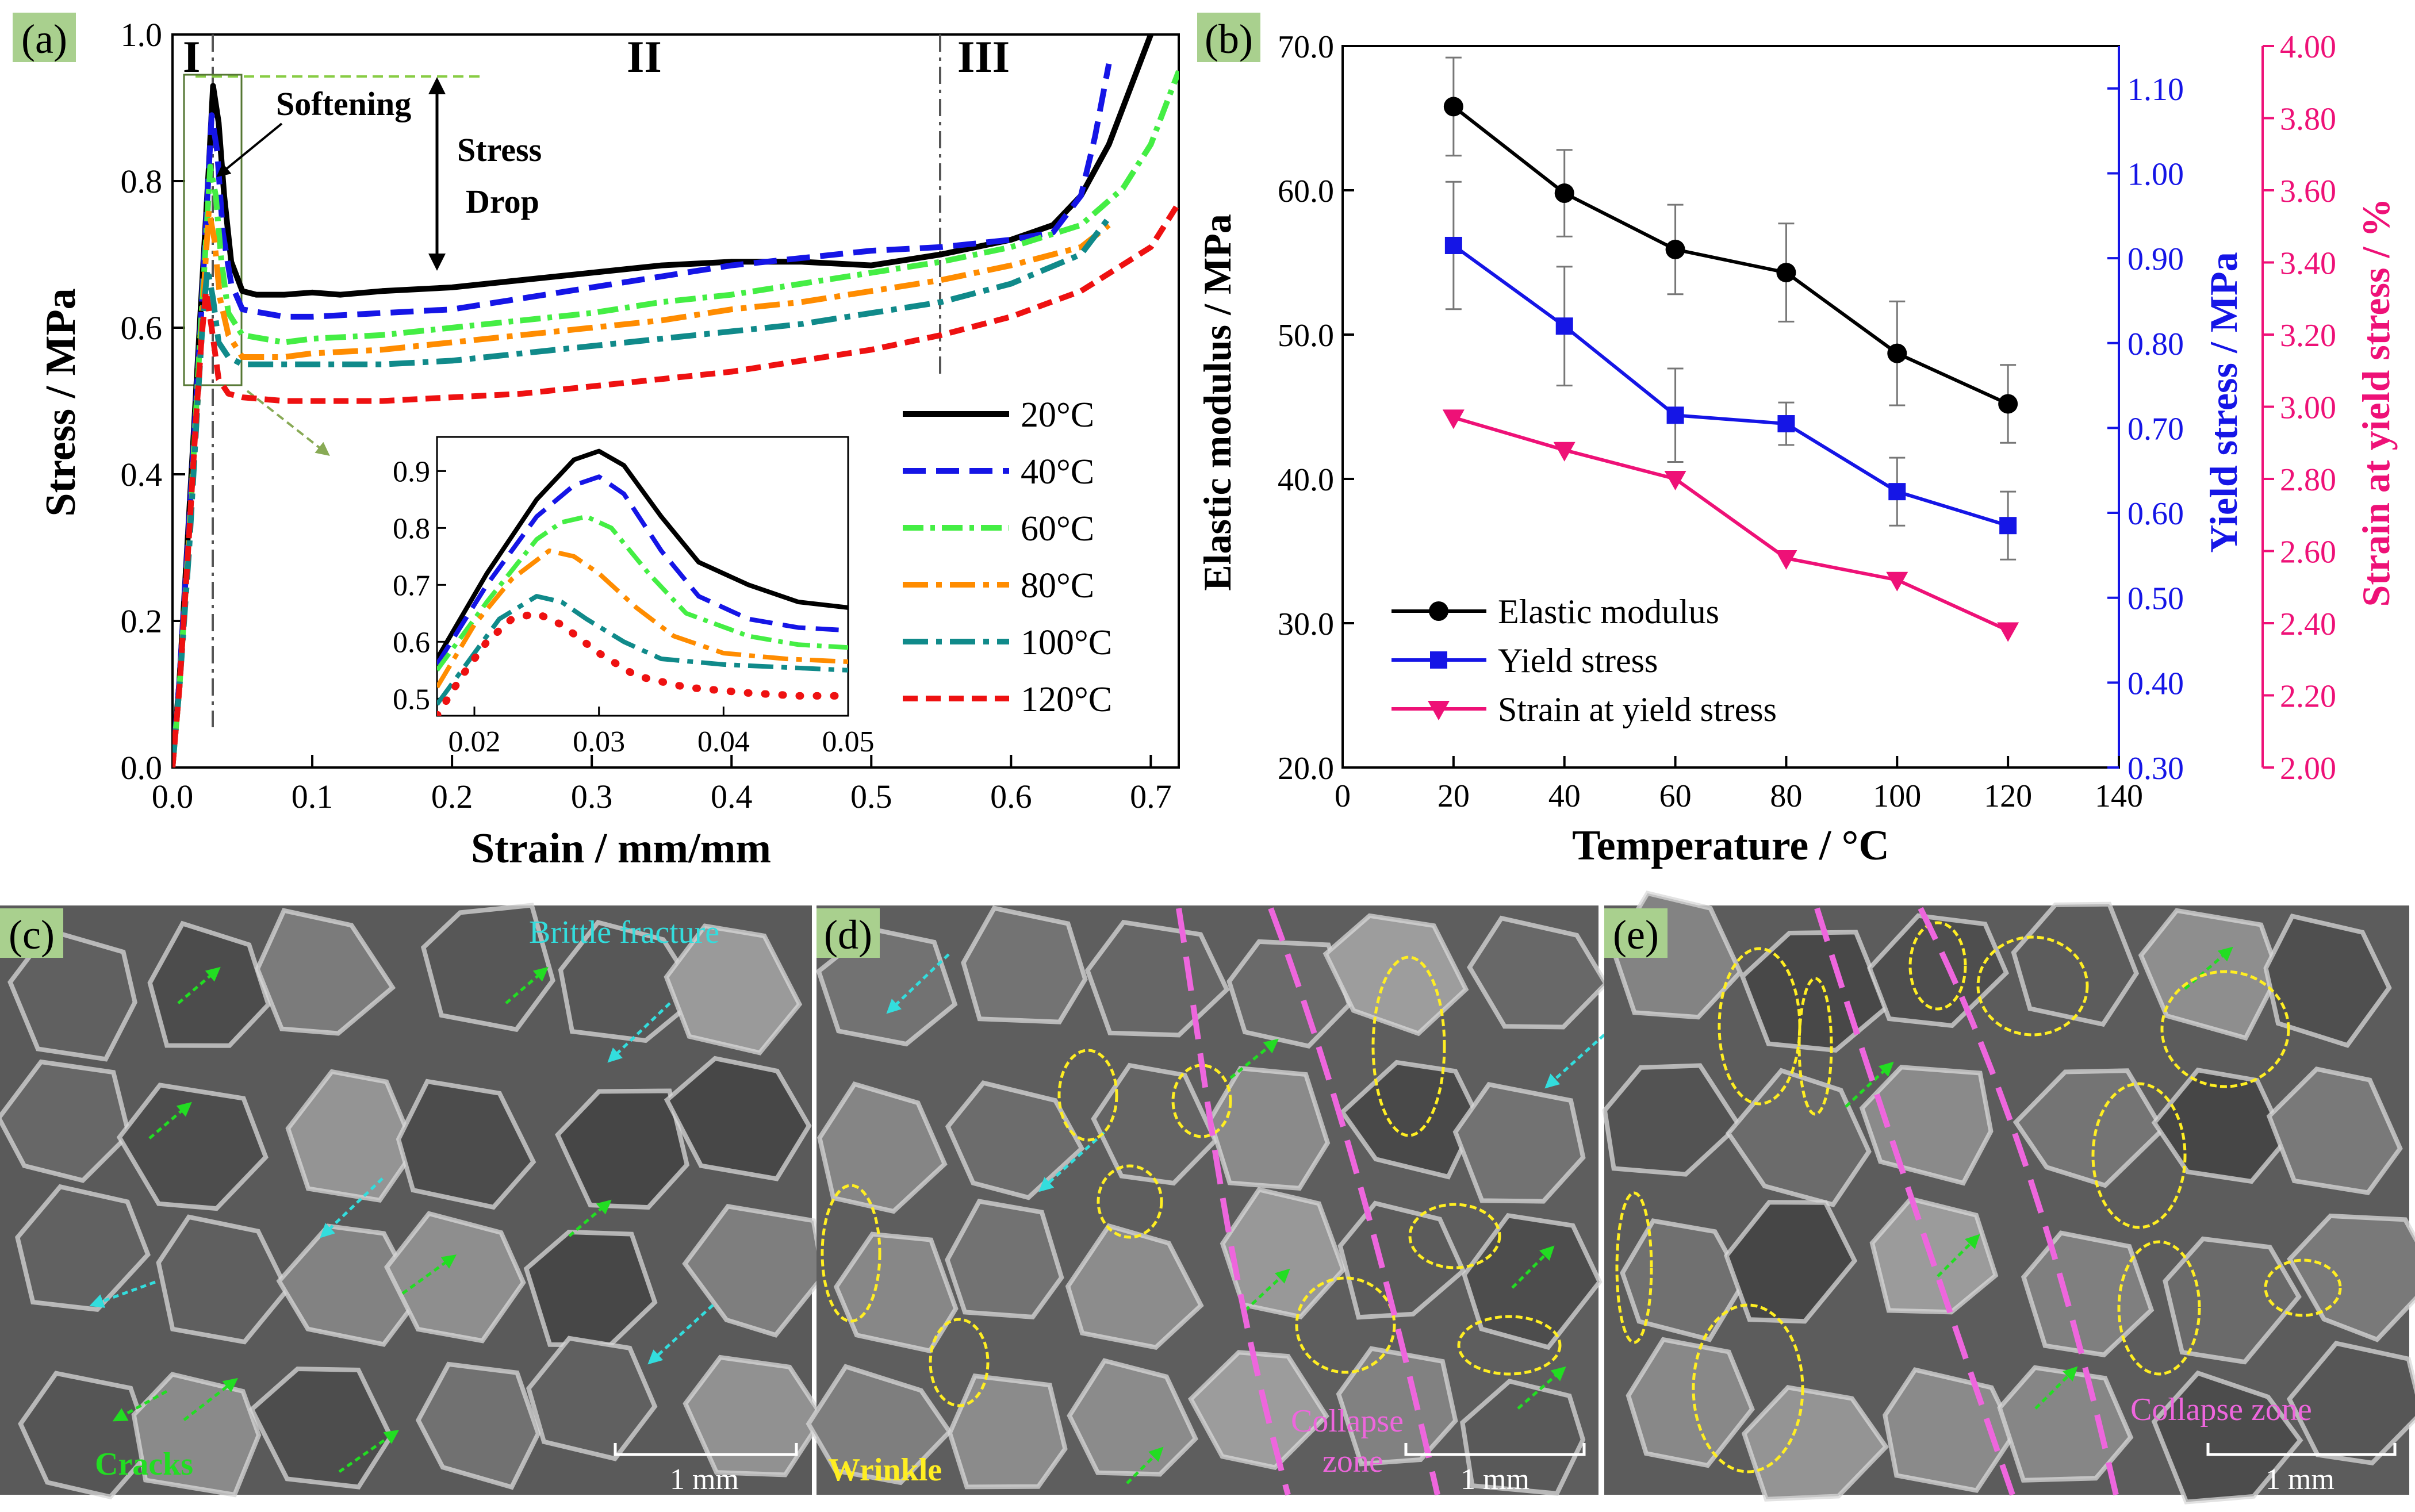  I want to click on inset-series, so click(642, 582).